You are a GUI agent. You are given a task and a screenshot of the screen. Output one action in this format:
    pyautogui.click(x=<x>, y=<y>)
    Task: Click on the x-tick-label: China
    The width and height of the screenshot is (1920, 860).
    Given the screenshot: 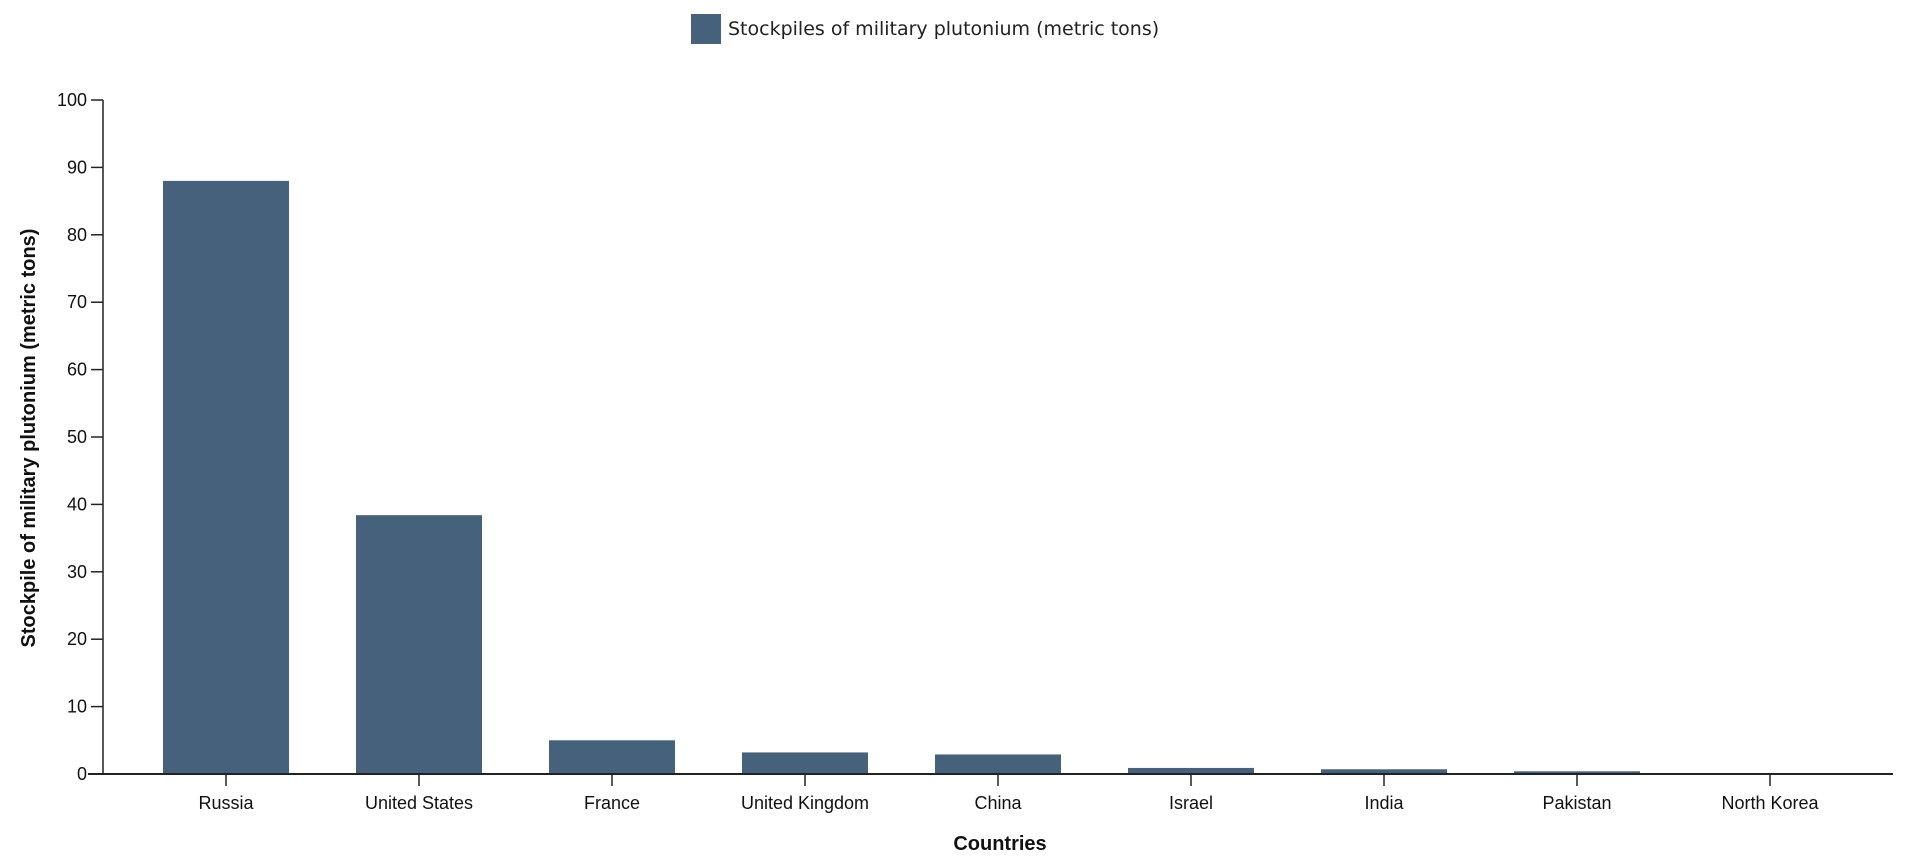 What is the action you would take?
    pyautogui.click(x=998, y=803)
    